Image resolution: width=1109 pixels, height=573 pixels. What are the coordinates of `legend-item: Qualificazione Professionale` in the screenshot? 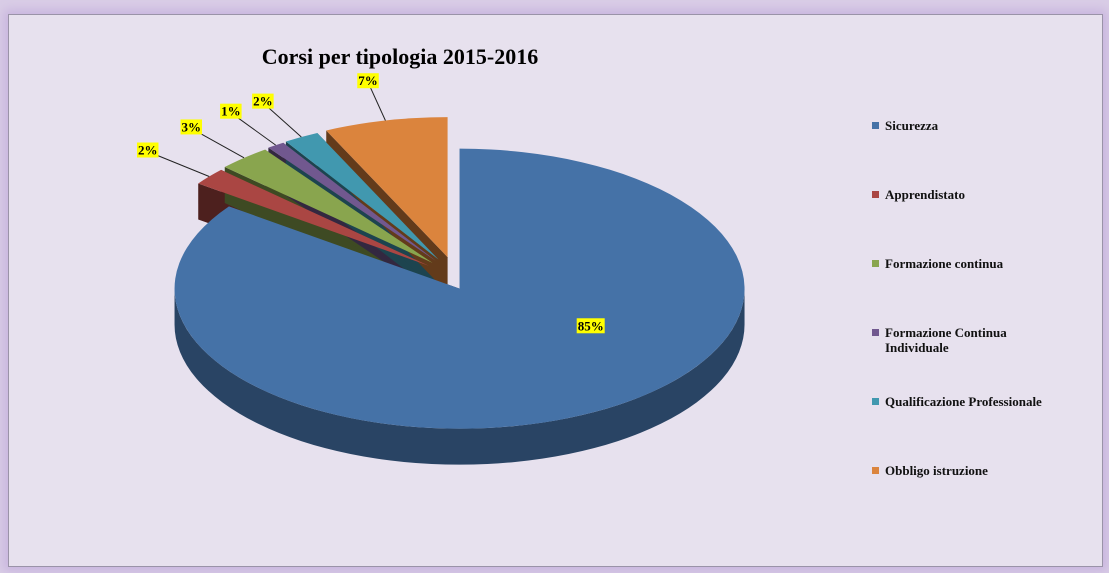 It's located at (957, 401).